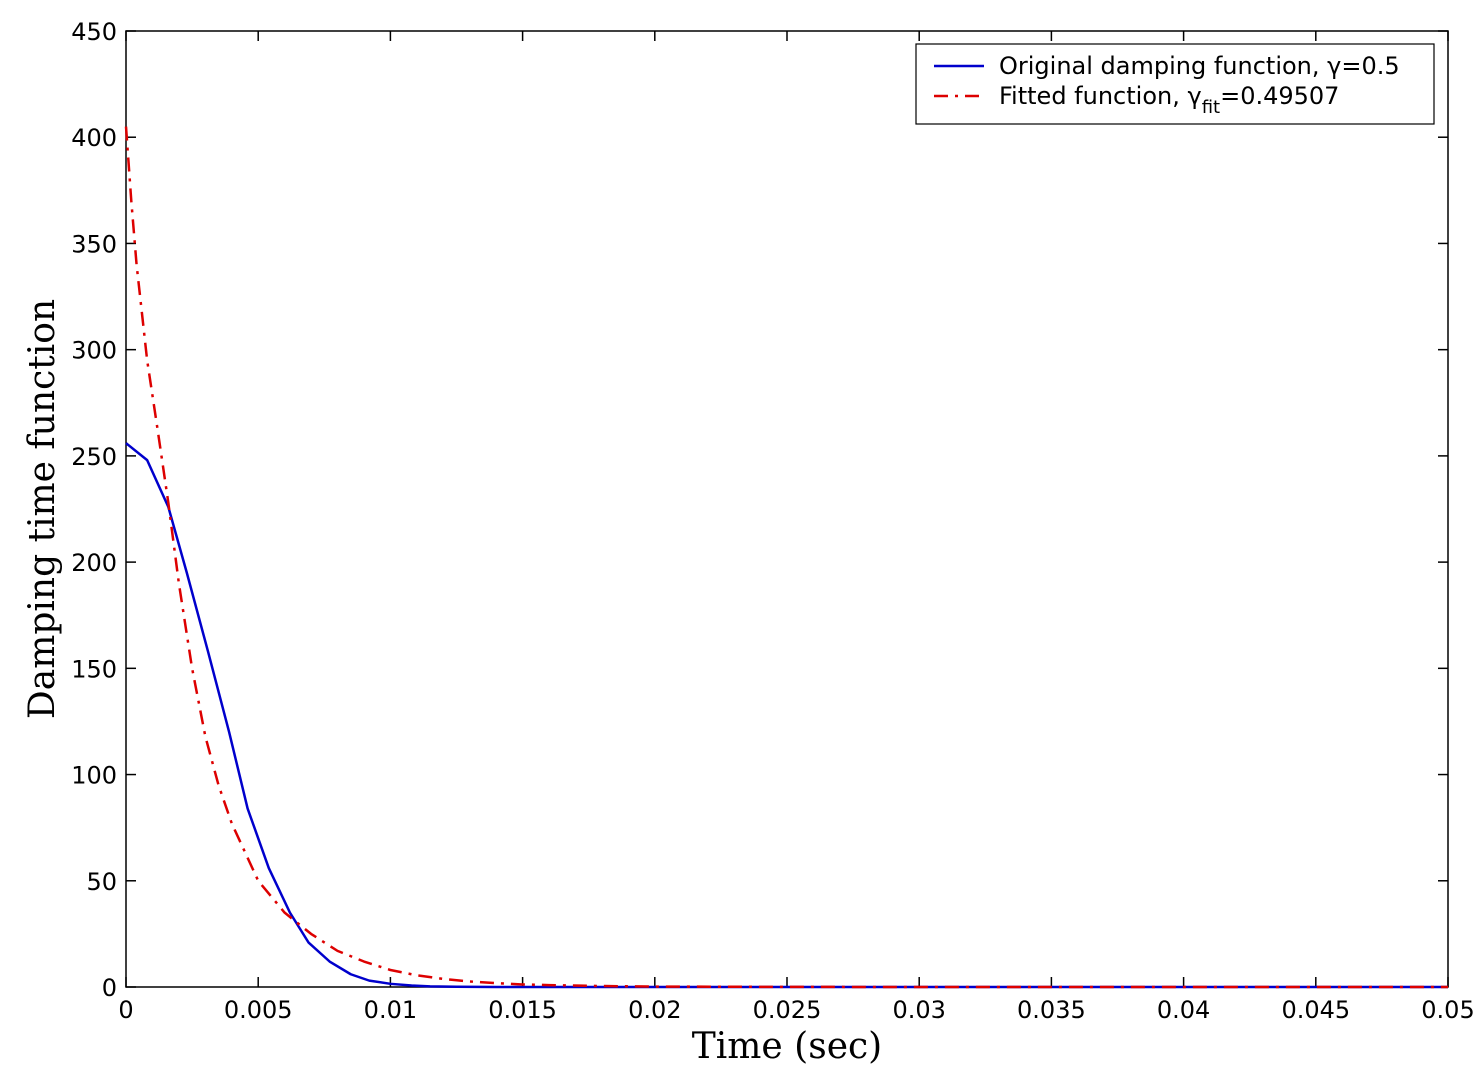 Image resolution: width=1475 pixels, height=1066 pixels. What do you see at coordinates (94, 351) in the screenshot?
I see `y-tick-label: 300` at bounding box center [94, 351].